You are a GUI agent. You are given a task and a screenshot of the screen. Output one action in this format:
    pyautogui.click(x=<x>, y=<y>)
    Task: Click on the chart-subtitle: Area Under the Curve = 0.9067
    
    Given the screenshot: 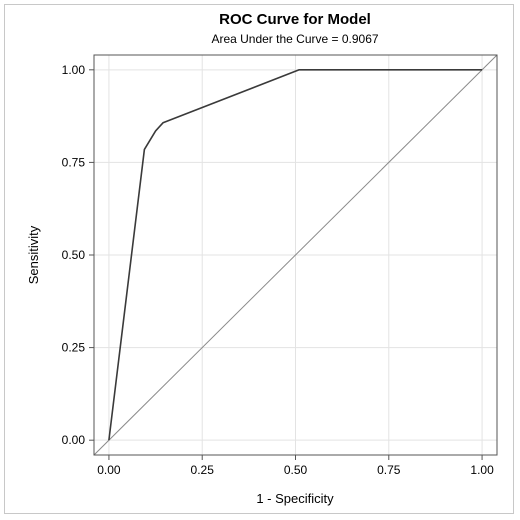 What is the action you would take?
    pyautogui.click(x=294, y=39)
    